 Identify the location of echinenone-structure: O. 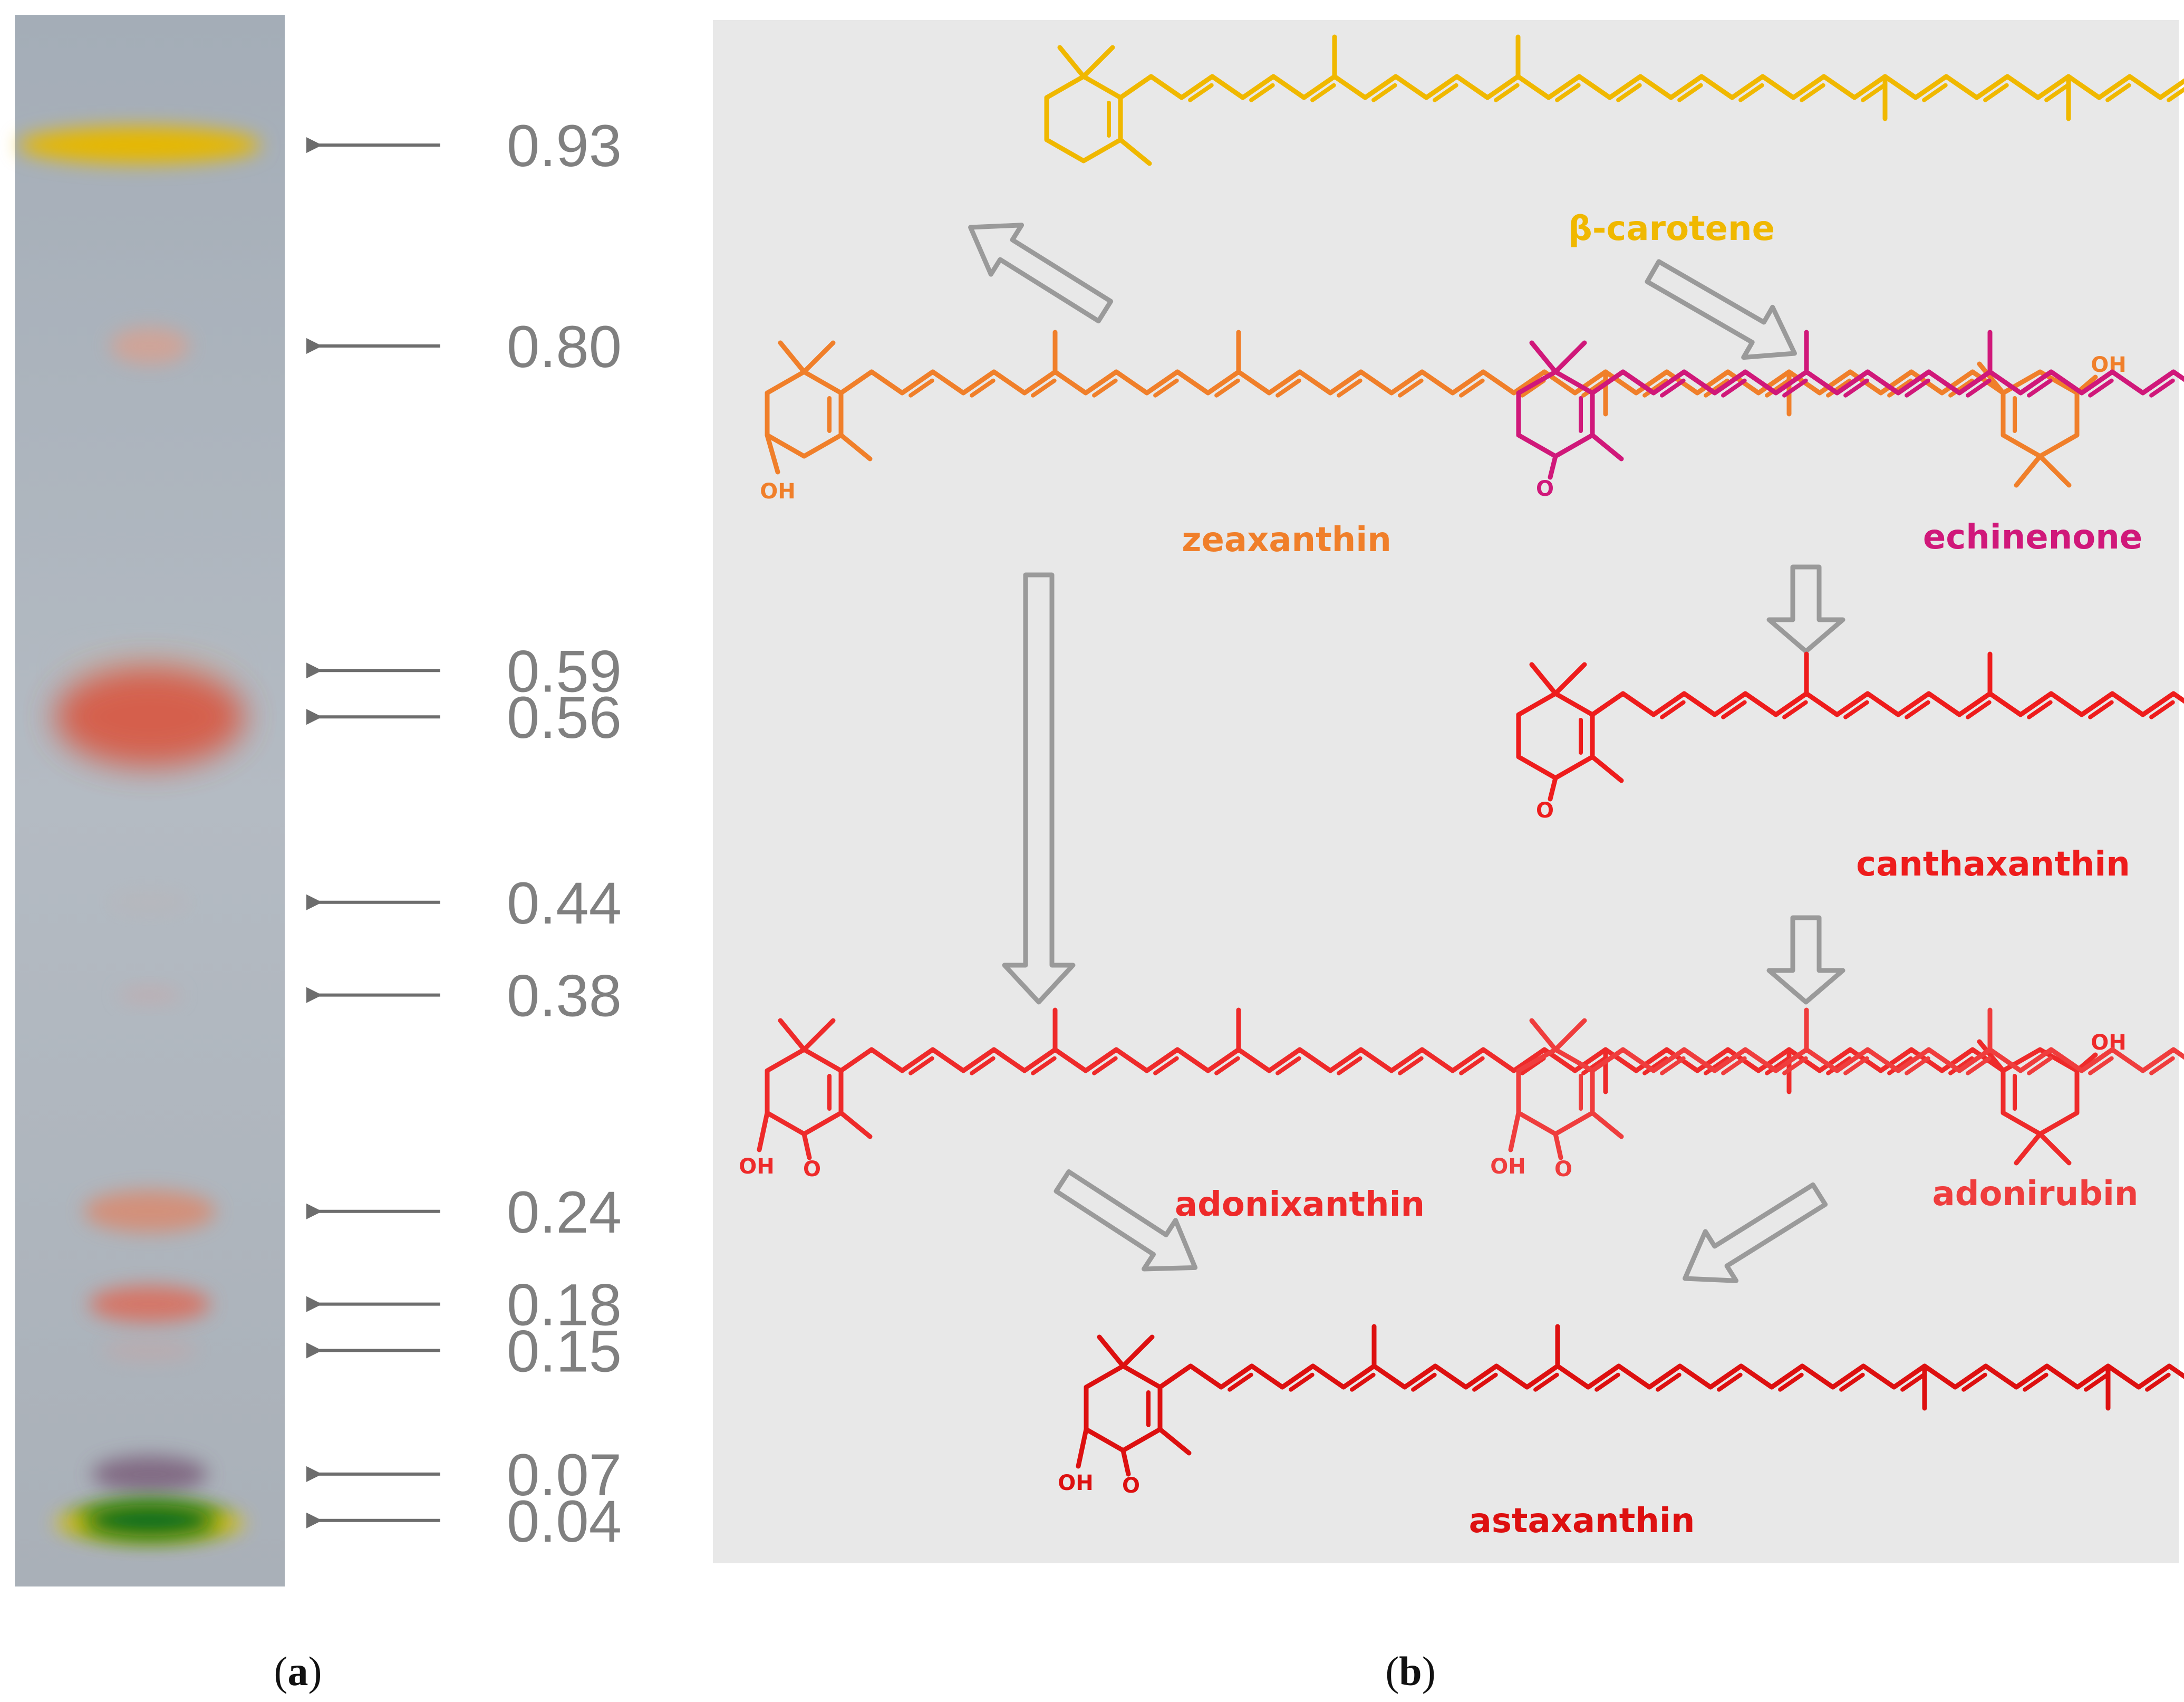
(1850, 416).